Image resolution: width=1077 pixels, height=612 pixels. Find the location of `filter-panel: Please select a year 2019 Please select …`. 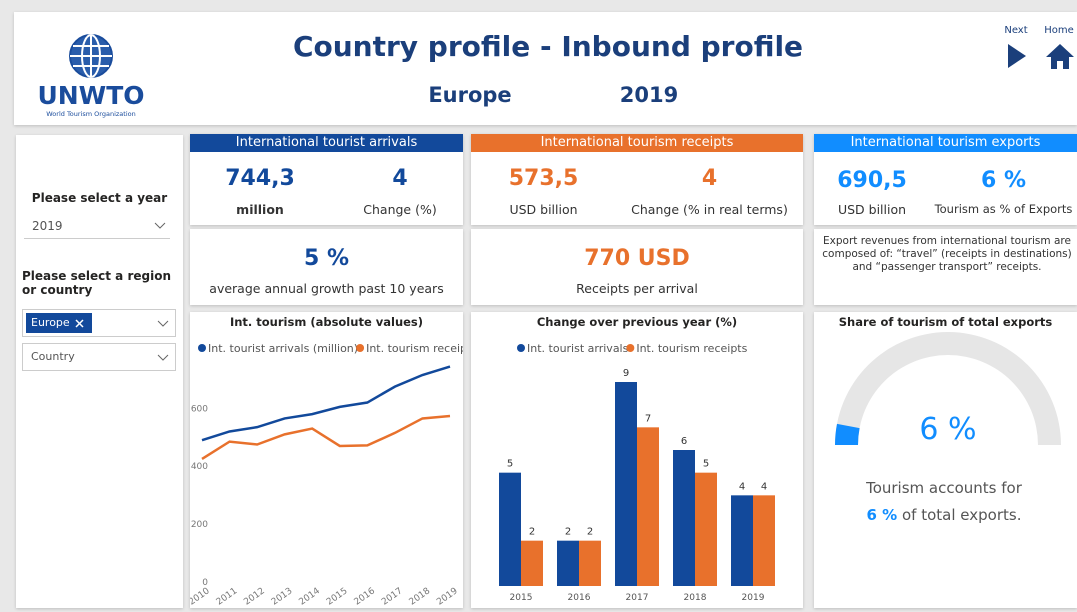

filter-panel: Please select a year 2019 Please select … is located at coordinates (99, 371).